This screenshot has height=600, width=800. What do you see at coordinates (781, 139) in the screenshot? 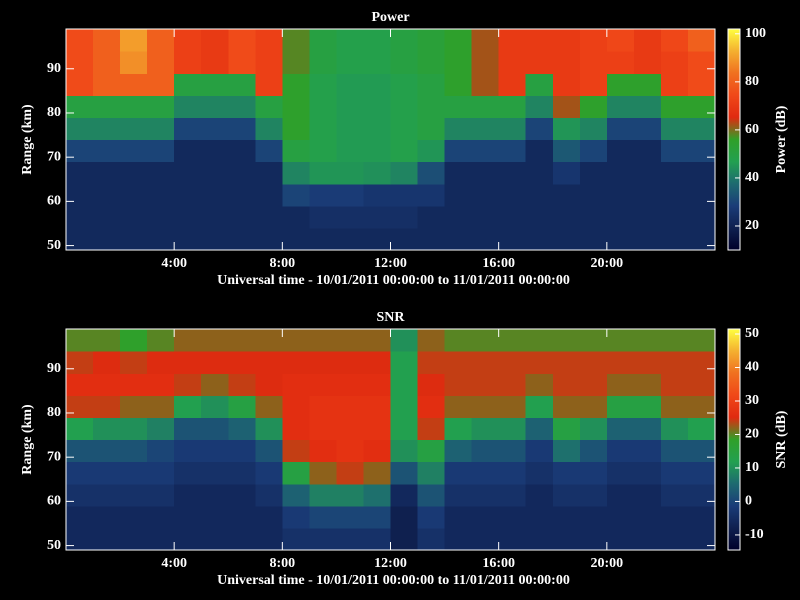
I see `colorbar-label: Power (dB)` at bounding box center [781, 139].